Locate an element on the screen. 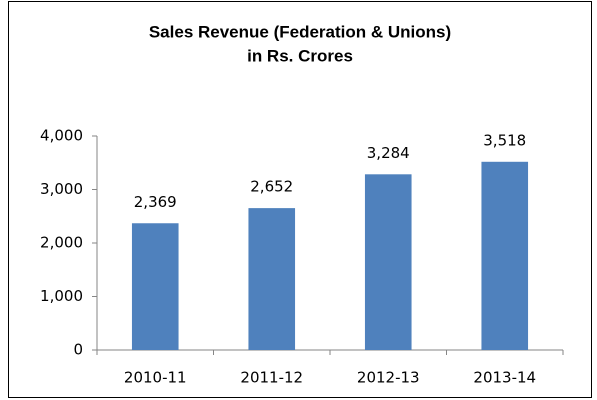 This screenshot has width=597, height=400. chart-subtitle: in Rs. Crores is located at coordinates (300, 55).